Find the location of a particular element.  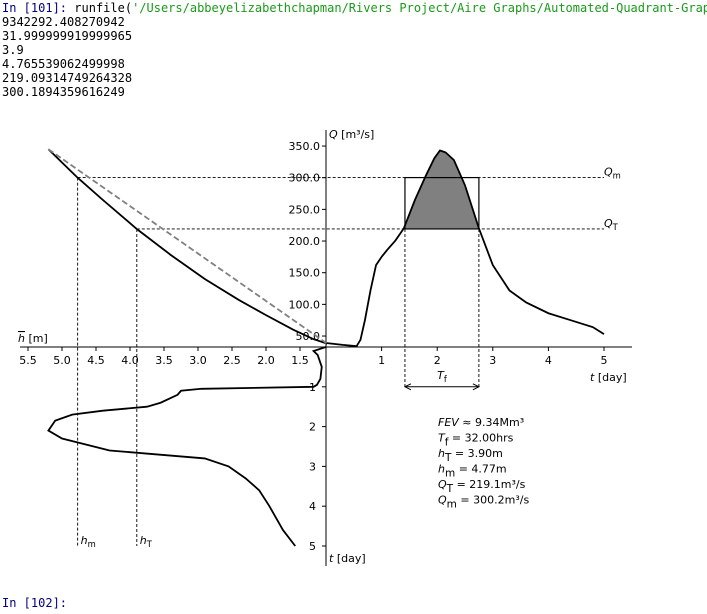

text: = 32.00hrs is located at coordinates (480, 438).